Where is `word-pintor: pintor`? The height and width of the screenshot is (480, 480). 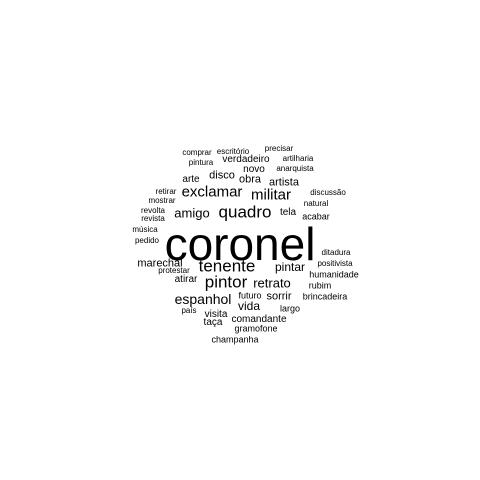 word-pintor: pintor is located at coordinates (226, 282).